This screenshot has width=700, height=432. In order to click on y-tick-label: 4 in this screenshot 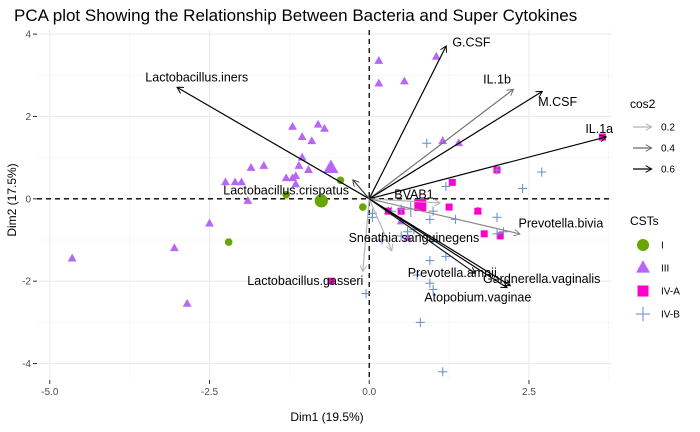, I will do `click(28, 35)`.